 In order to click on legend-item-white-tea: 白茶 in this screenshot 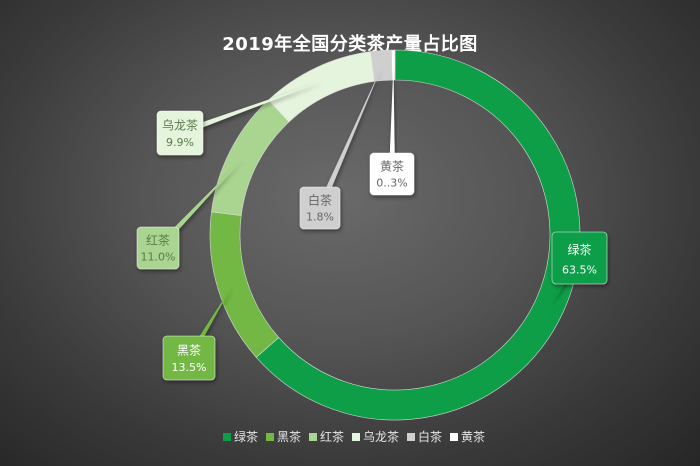, I will do `click(424, 436)`.